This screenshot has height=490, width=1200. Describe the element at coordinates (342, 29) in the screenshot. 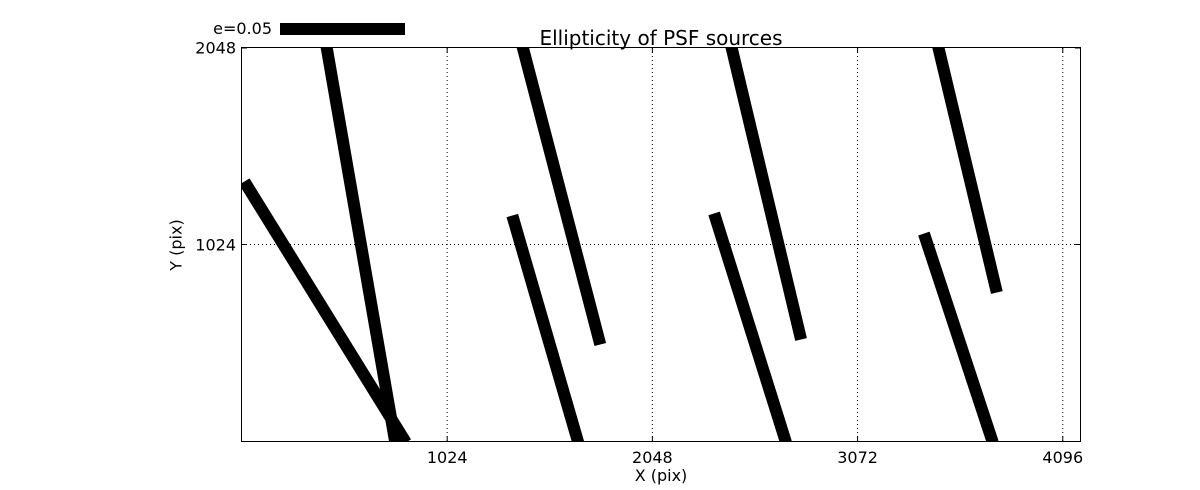

I see `legend-key-bar` at that location.